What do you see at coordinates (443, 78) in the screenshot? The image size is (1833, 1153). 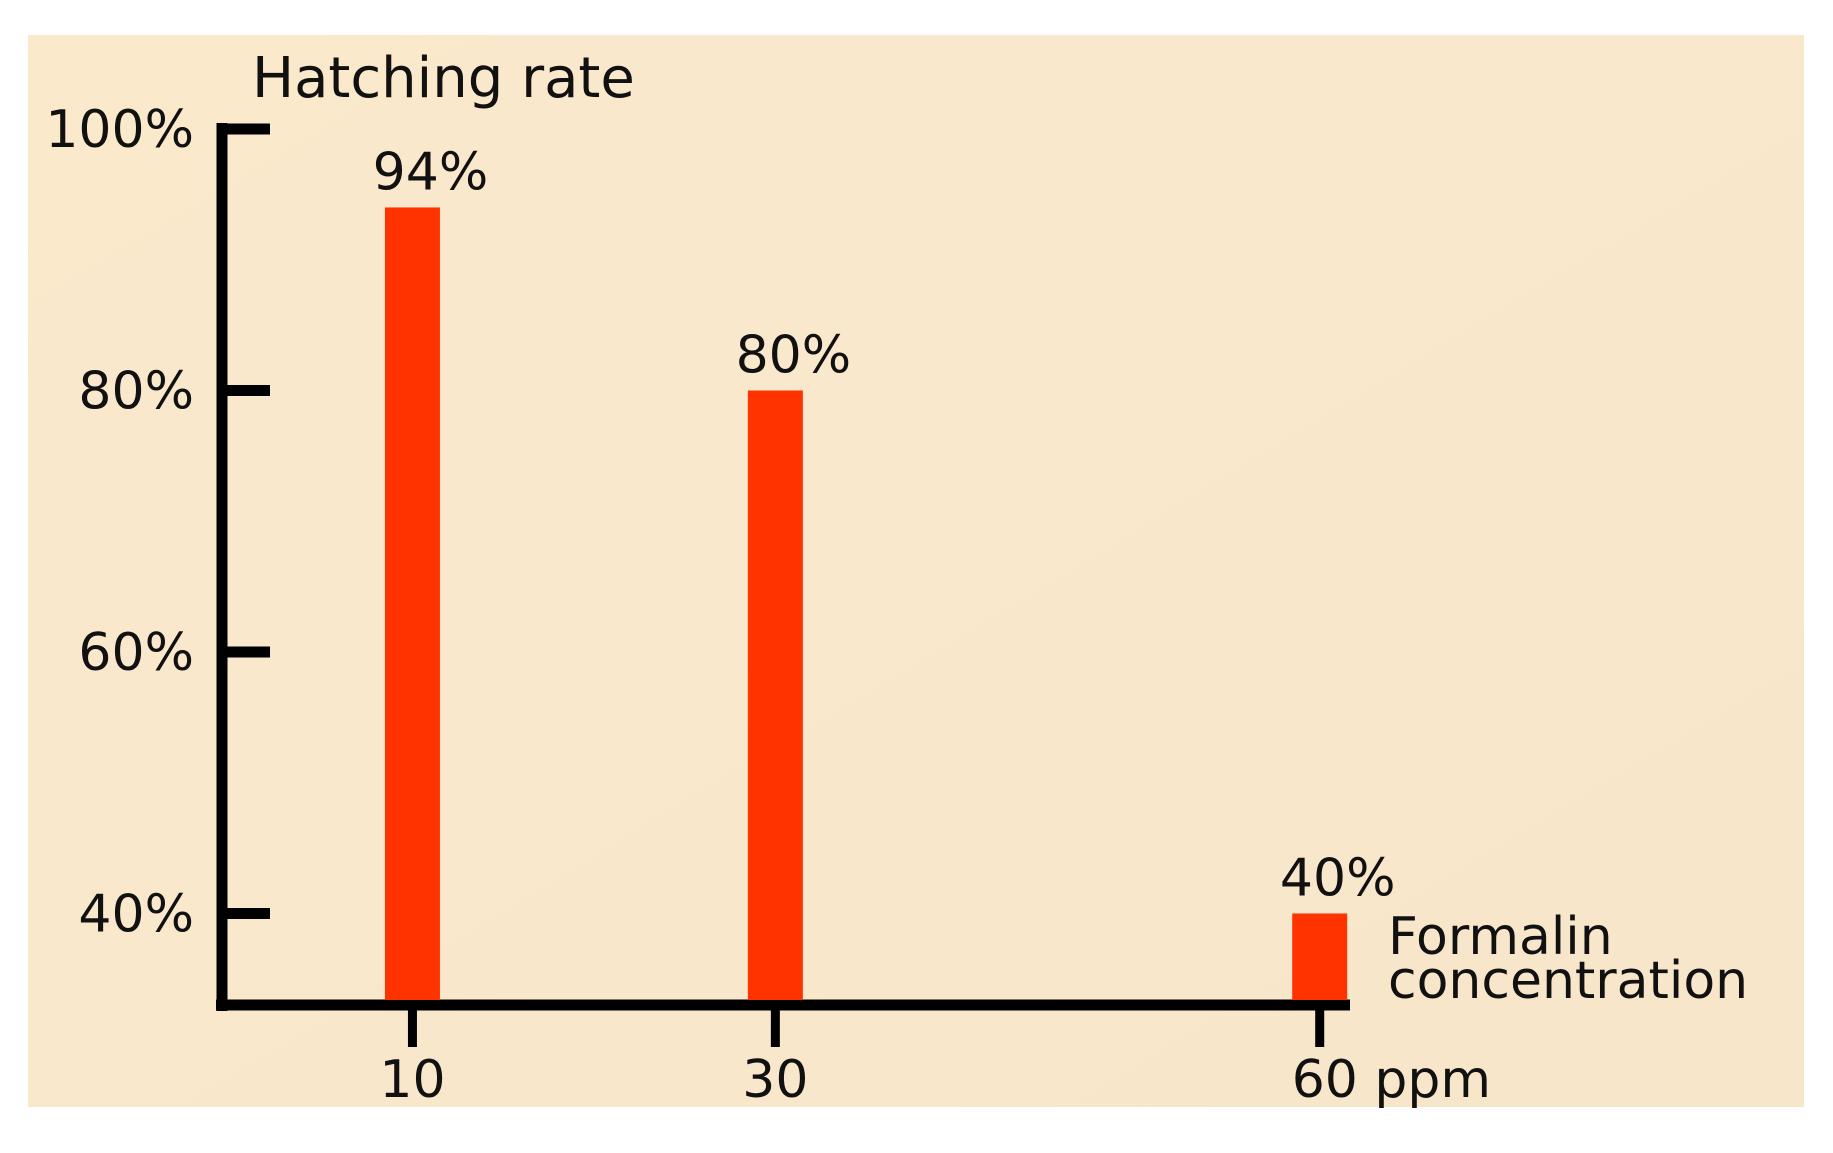 I see `y-axis-label: Hatching rate` at bounding box center [443, 78].